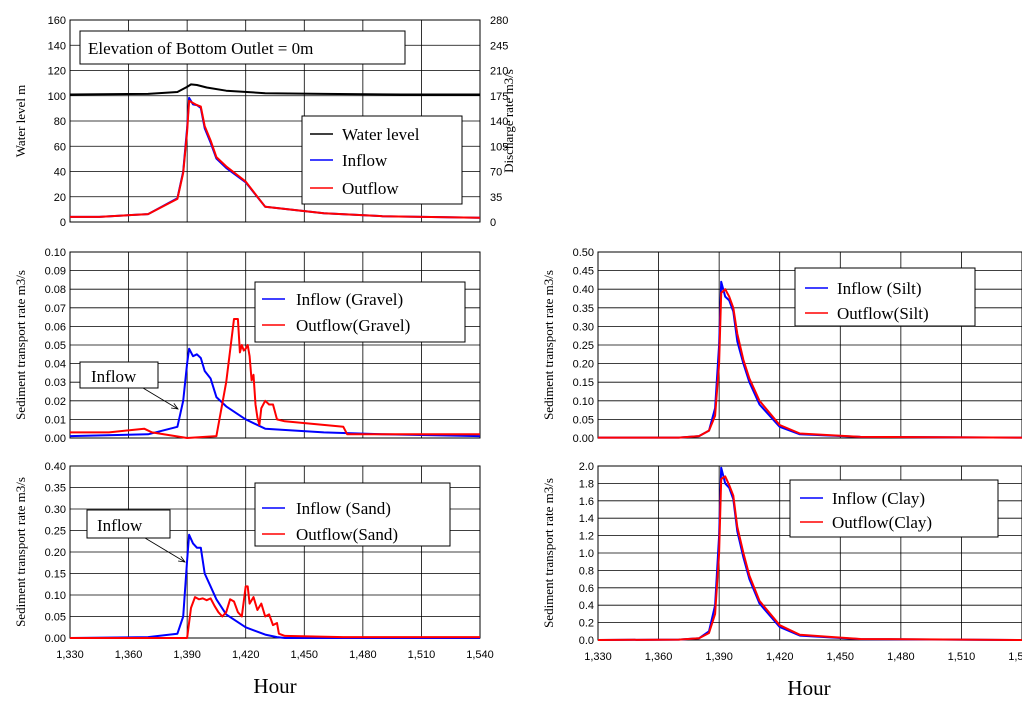 The image size is (1022, 702). What do you see at coordinates (879, 288) in the screenshot?
I see `legend-entry: Inflow (Silt)` at bounding box center [879, 288].